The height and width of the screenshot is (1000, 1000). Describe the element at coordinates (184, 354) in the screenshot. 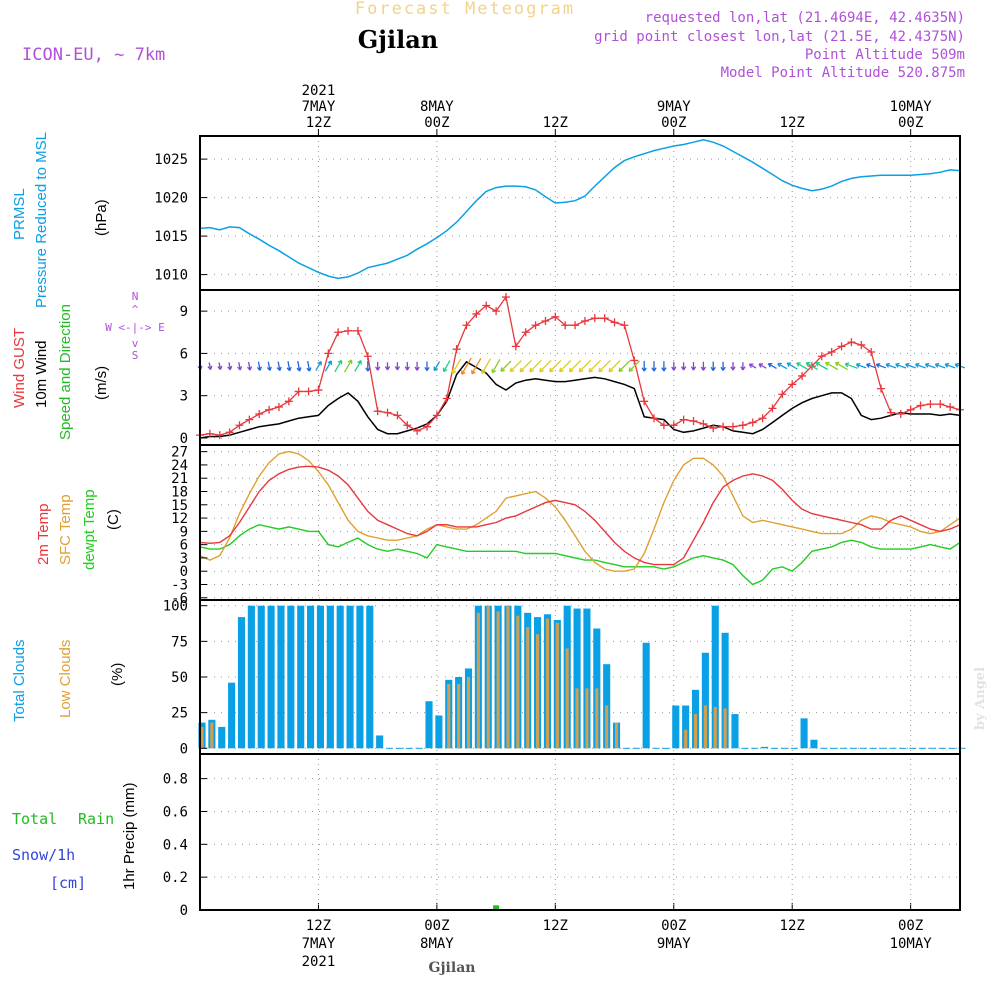

I see `wind-ytick-label: 6` at that location.